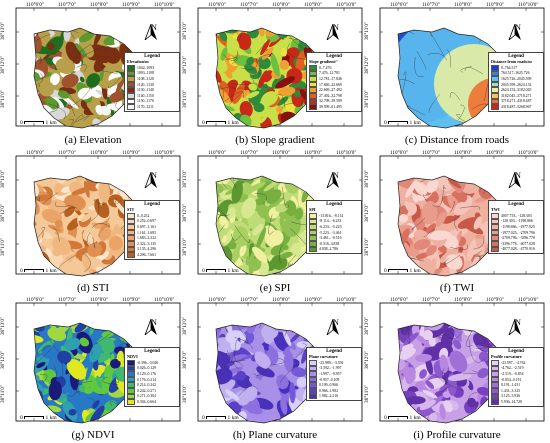 The height and width of the screenshot is (443, 550). What do you see at coordinates (516, 101) in the screenshot?
I see `legend-item: 3718.271–4318.487` at bounding box center [516, 101].